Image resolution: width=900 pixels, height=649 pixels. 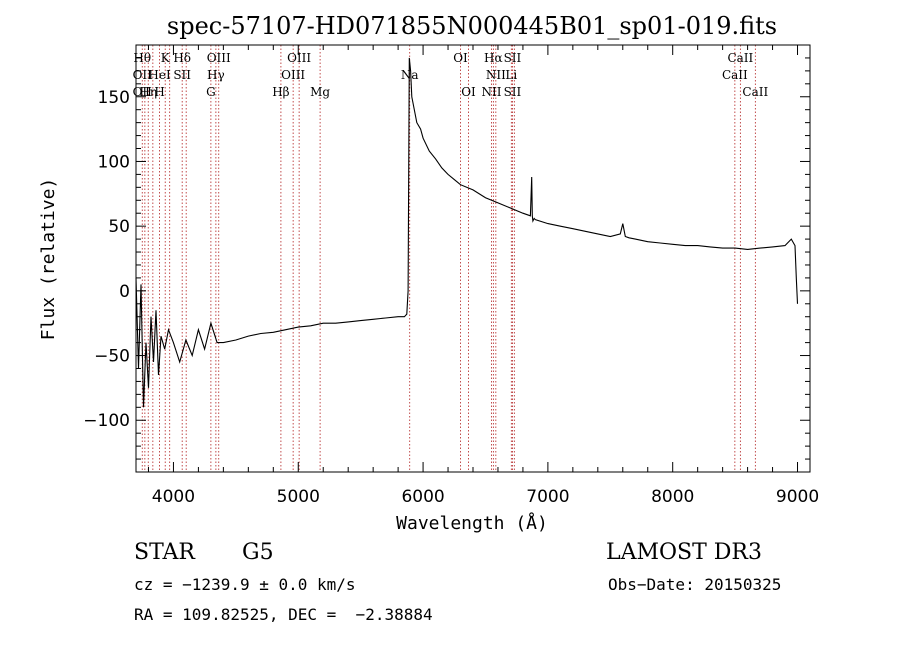 What do you see at coordinates (114, 162) in the screenshot?
I see `y-tick-label: 100` at bounding box center [114, 162].